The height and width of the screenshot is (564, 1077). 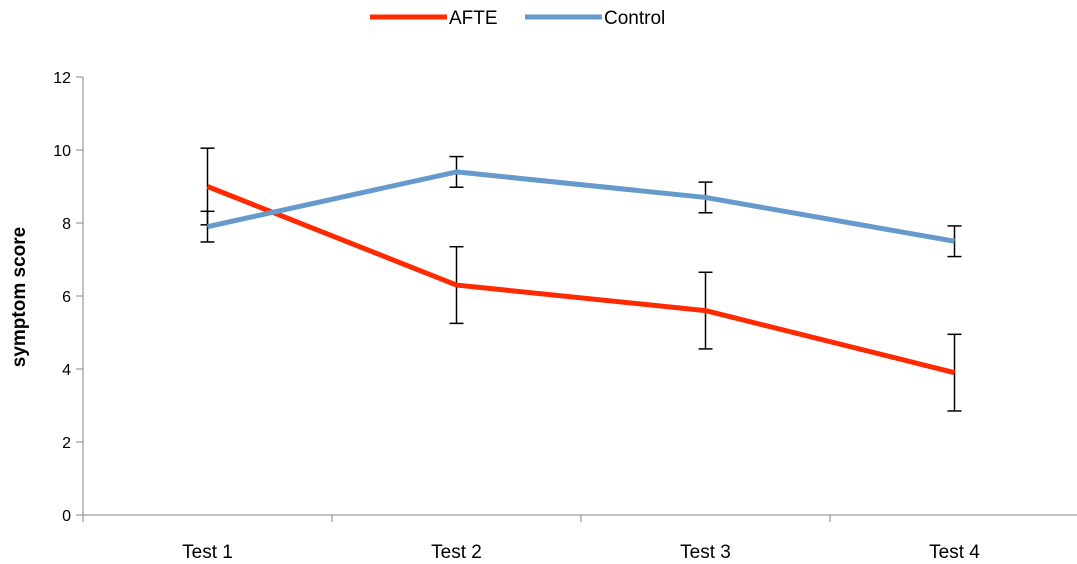 What do you see at coordinates (434, 18) in the screenshot?
I see `legend-item-afte: AFTE` at bounding box center [434, 18].